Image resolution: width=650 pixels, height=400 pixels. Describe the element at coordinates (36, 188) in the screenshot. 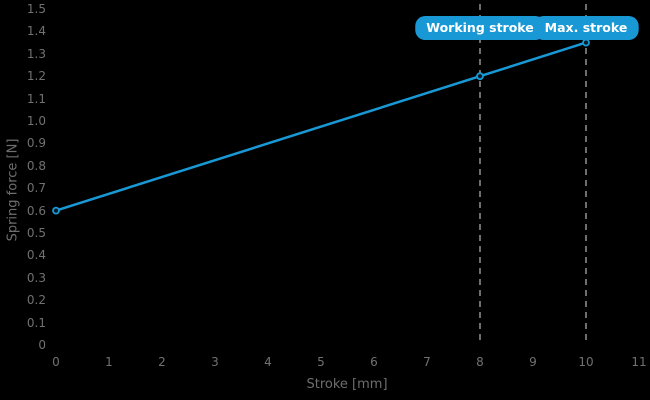

I see `y-tick-label: 0.7` at that location.